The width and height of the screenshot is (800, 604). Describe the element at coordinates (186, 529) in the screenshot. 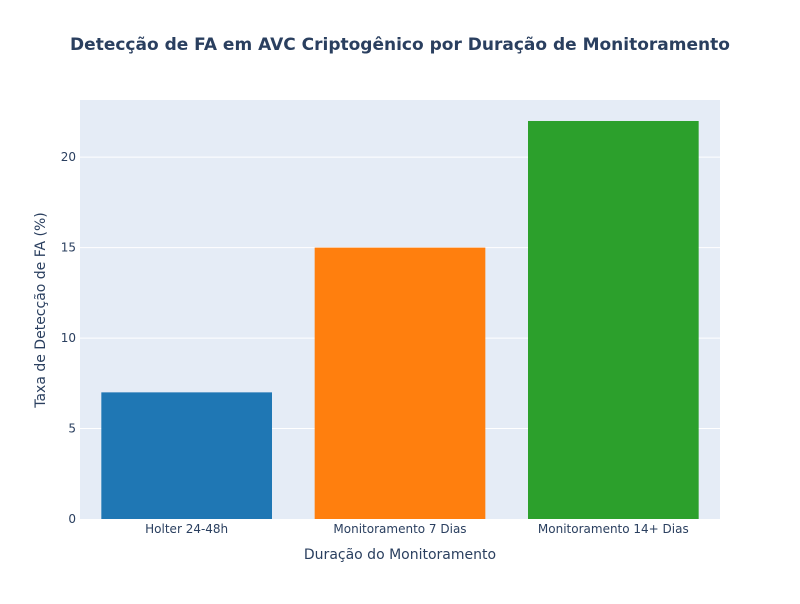

I see `x-tick-label: Holter 24-48h` at that location.